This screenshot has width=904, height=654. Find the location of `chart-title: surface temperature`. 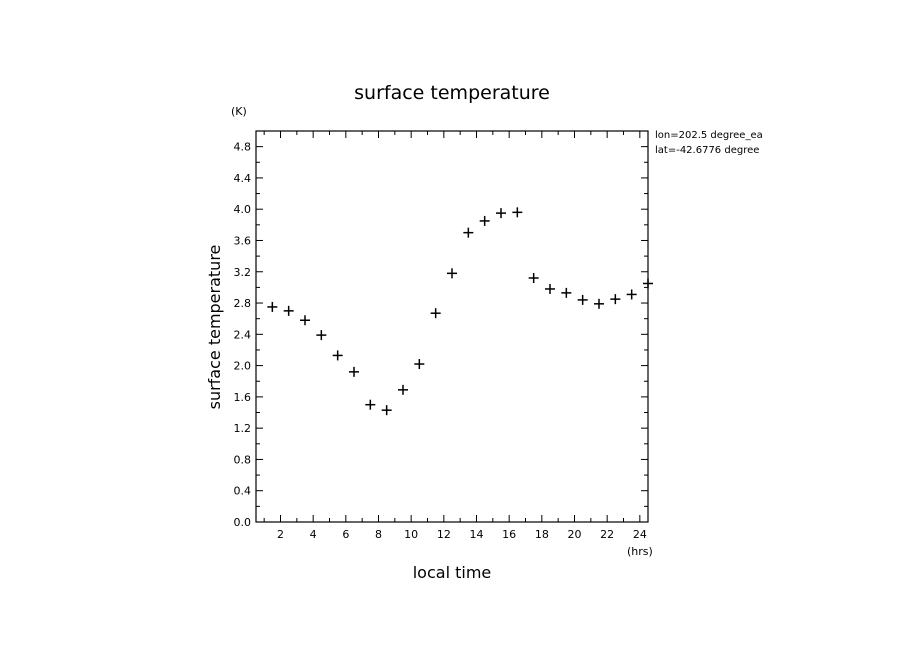

chart-title: surface temperature is located at coordinates (452, 93).